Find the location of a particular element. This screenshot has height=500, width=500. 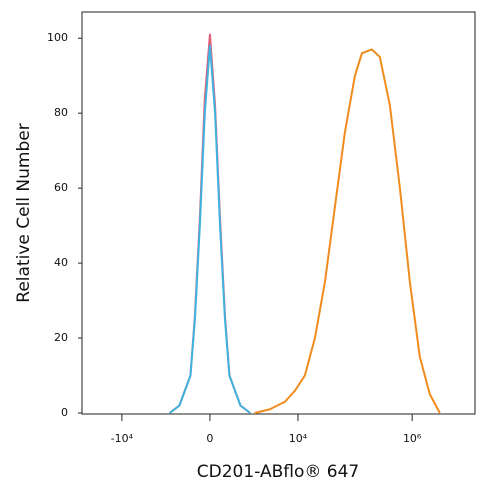

x-tick-label: -10⁴ is located at coordinates (122, 438).